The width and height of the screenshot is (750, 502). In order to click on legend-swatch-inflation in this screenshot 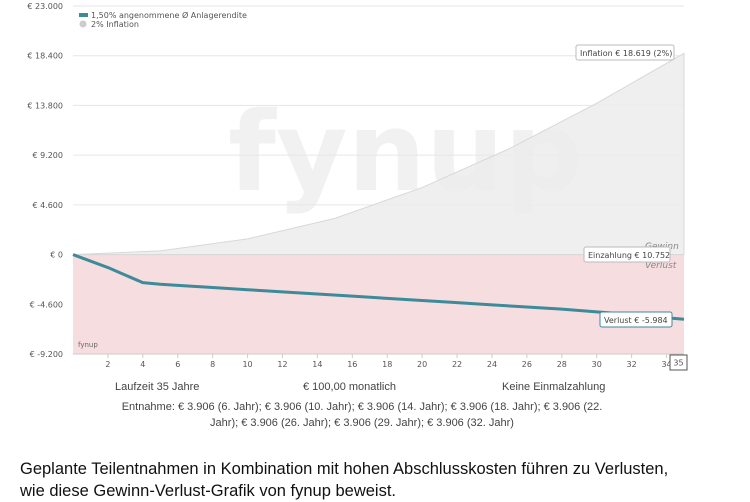, I will do `click(83, 24)`.